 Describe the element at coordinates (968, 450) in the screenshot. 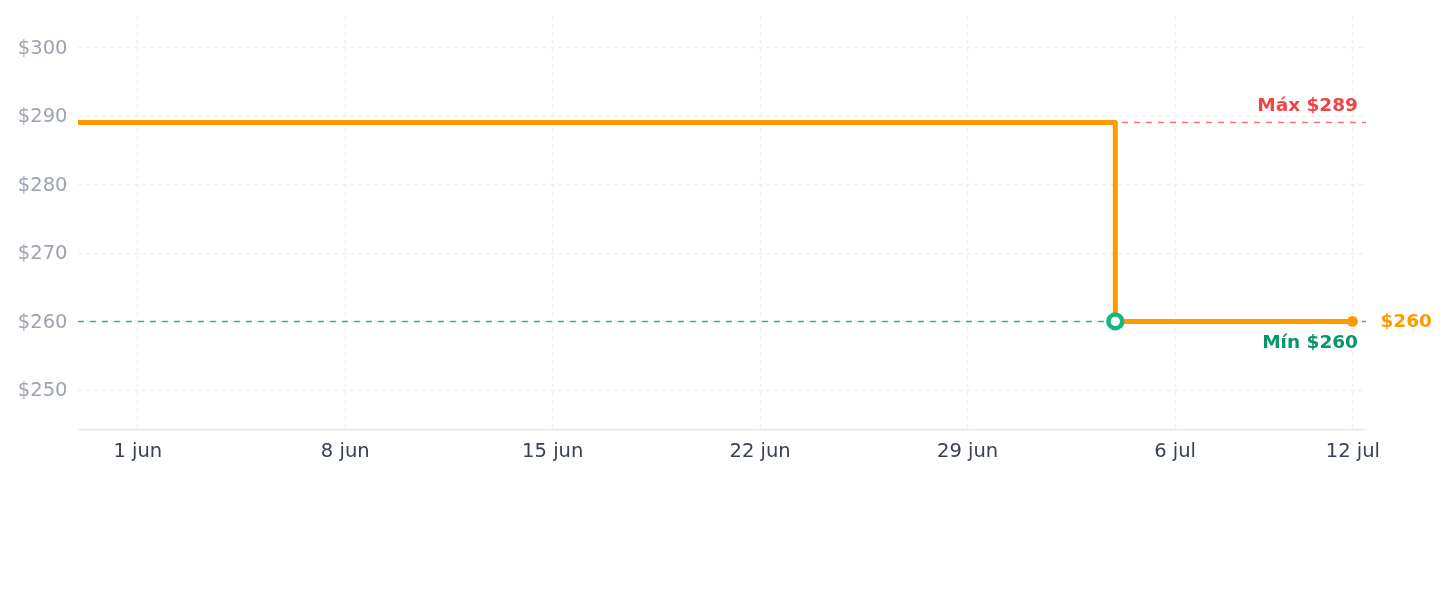

I see `x-tick-label: 29 jun` at that location.